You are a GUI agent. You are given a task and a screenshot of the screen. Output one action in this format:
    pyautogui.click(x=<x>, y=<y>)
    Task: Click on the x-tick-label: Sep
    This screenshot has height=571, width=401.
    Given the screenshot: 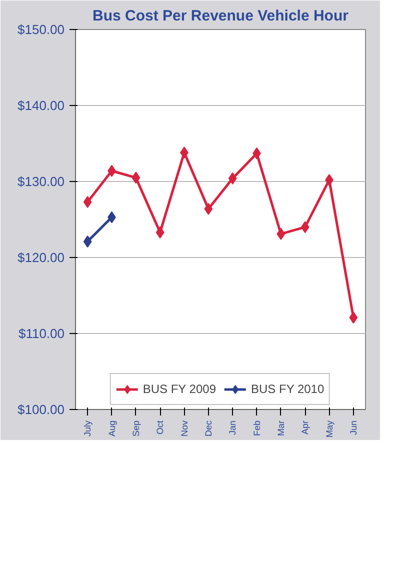 What is the action you would take?
    pyautogui.click(x=135, y=428)
    